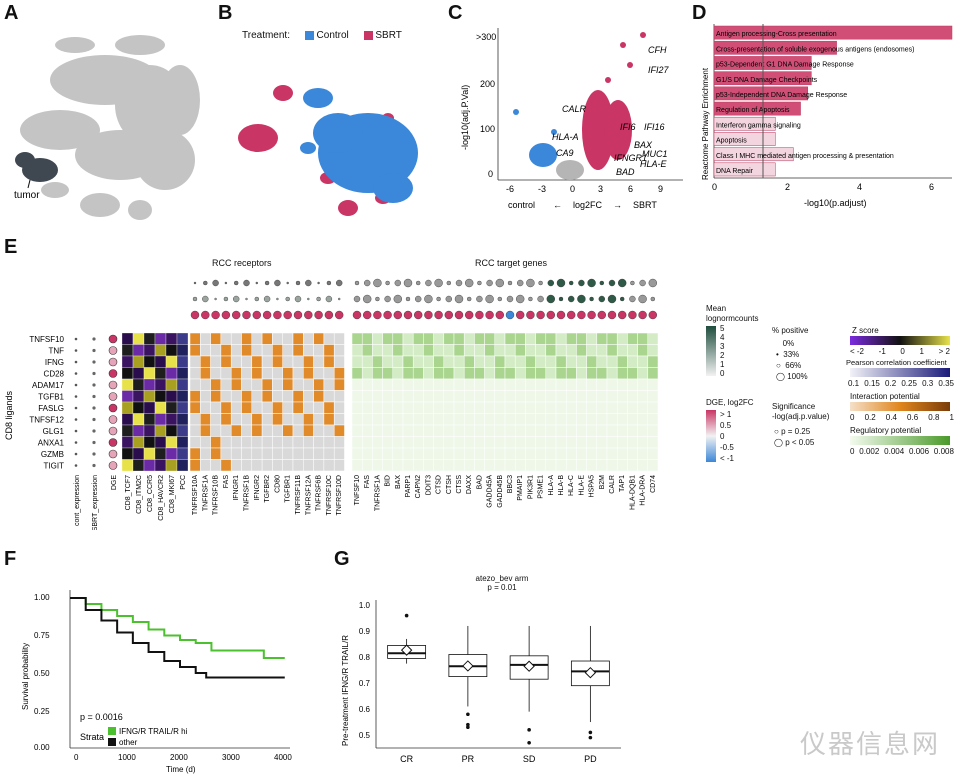 This screenshot has height=777, width=954. I want to click on legend-regulatory-ticks: 0 0.002 0.004 0.006 0.008, so click(902, 451).